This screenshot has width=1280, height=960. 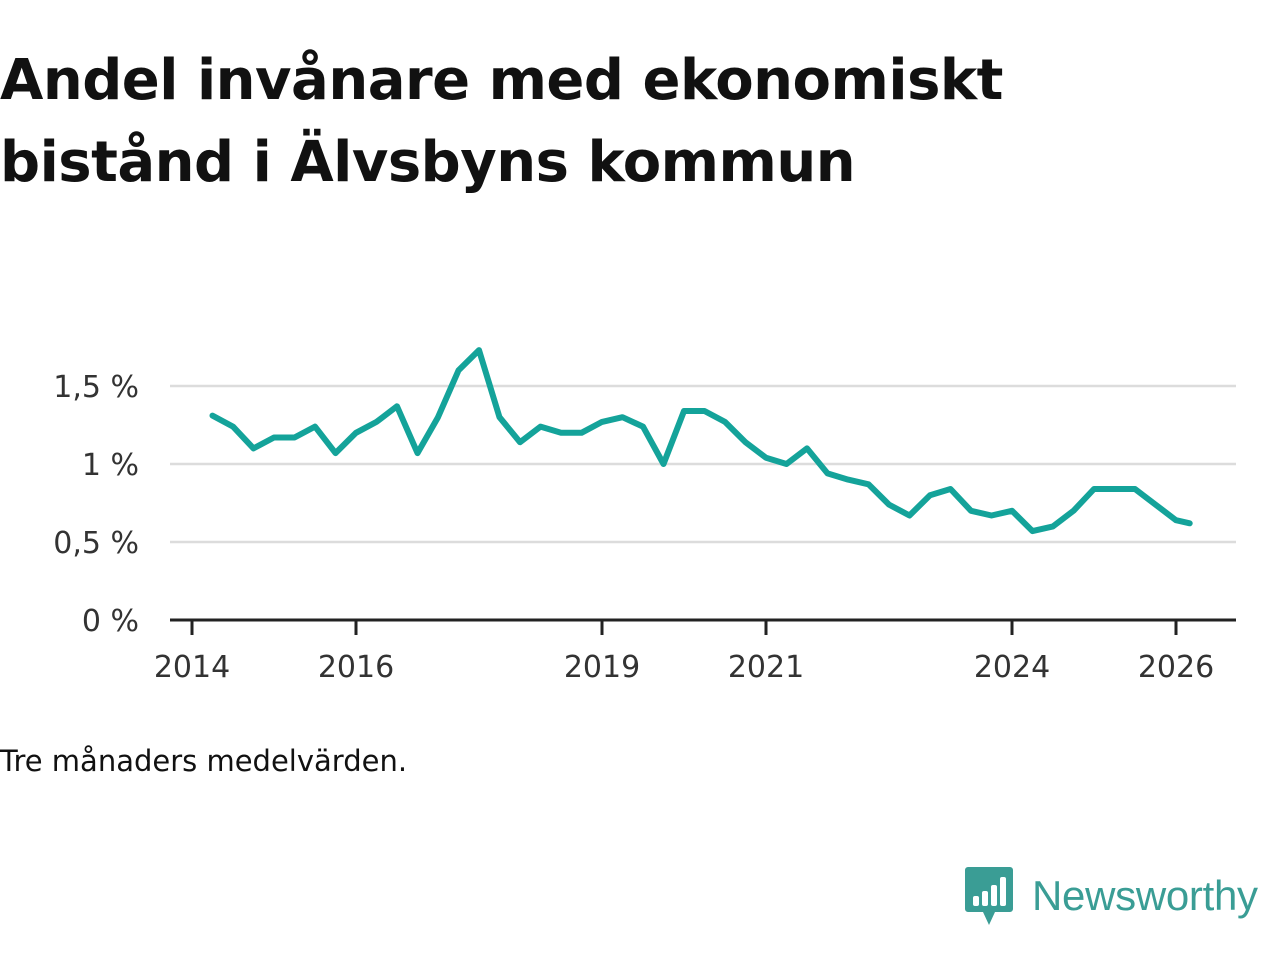 I want to click on x-tick-label: 2026, so click(x=1176, y=667).